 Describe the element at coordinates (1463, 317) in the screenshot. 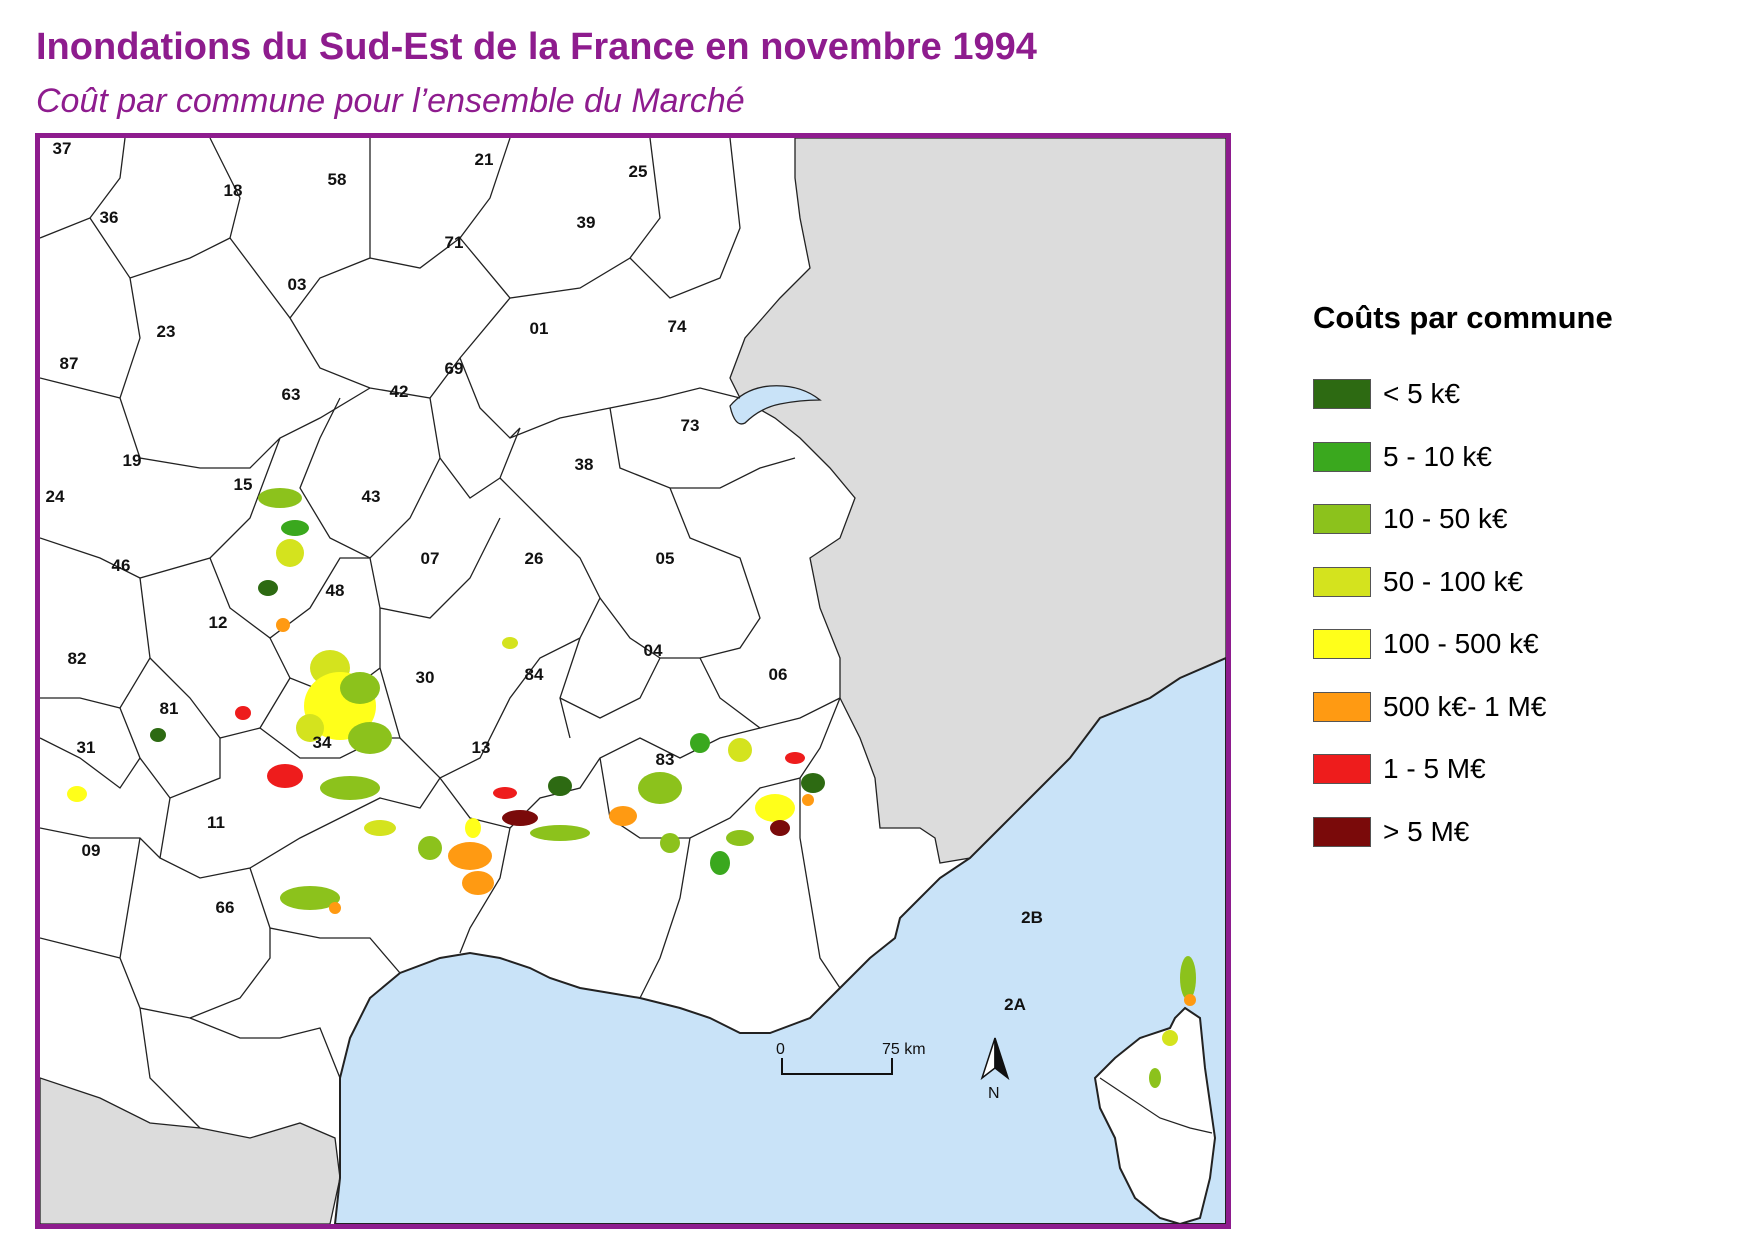

I see `legend-title: Coûts par commune` at that location.